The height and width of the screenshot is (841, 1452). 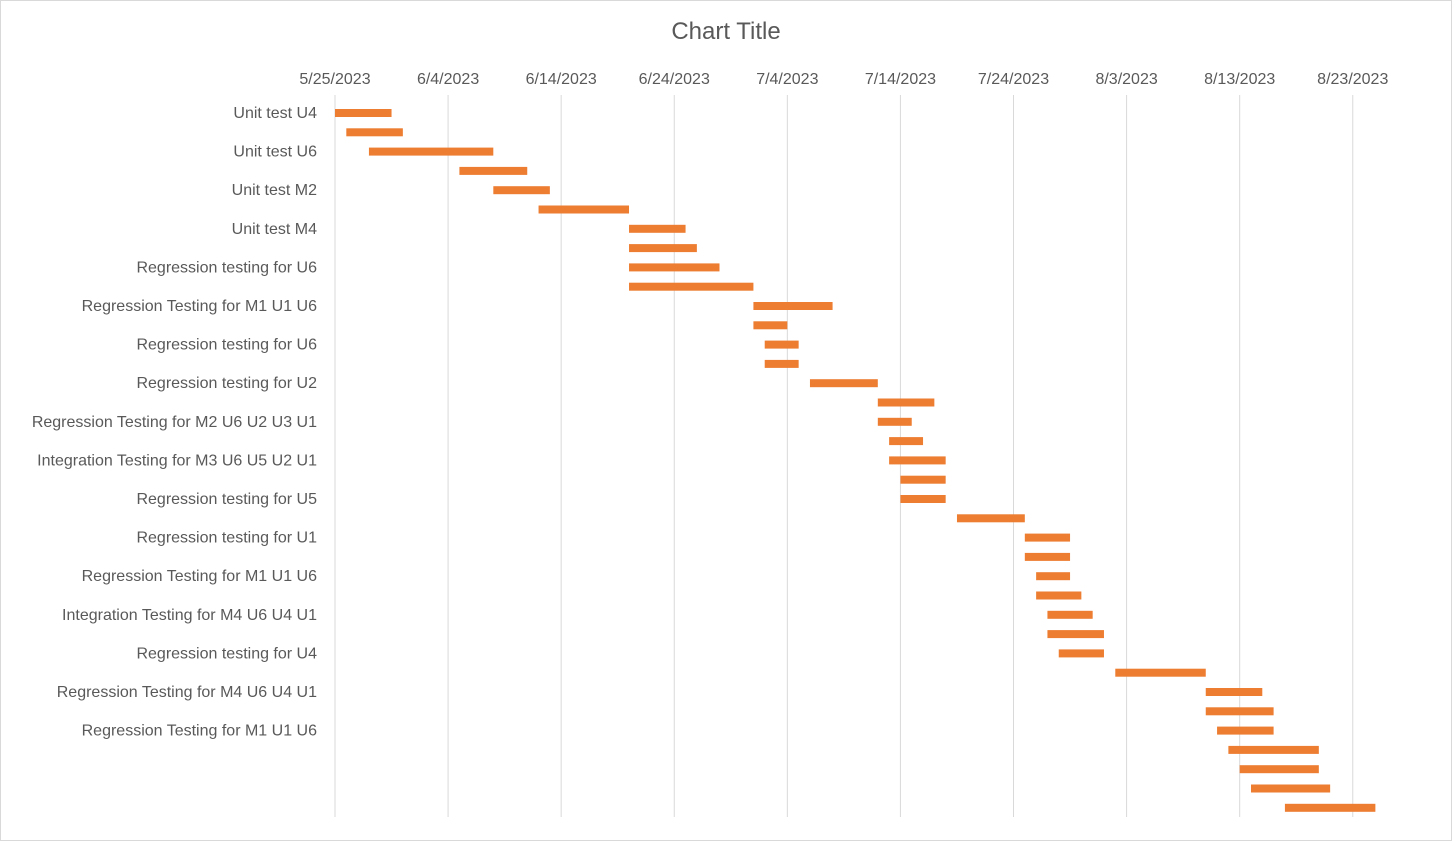 What do you see at coordinates (1239, 79) in the screenshot?
I see `x-tick-label: 8/13/2023` at bounding box center [1239, 79].